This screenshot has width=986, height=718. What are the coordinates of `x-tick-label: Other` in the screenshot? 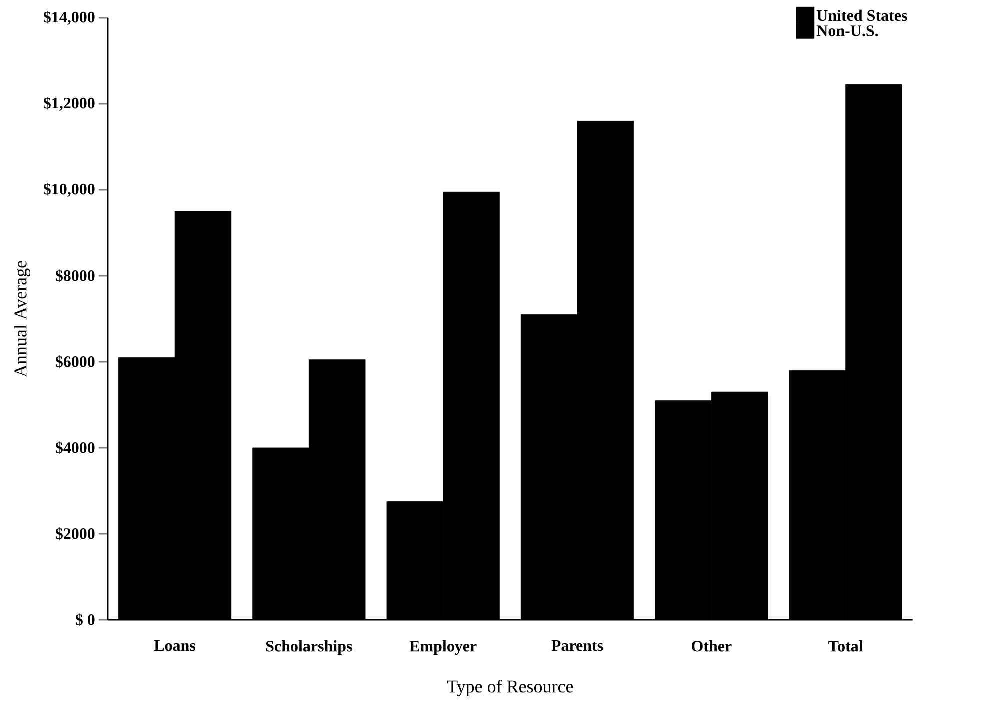 It's located at (712, 646).